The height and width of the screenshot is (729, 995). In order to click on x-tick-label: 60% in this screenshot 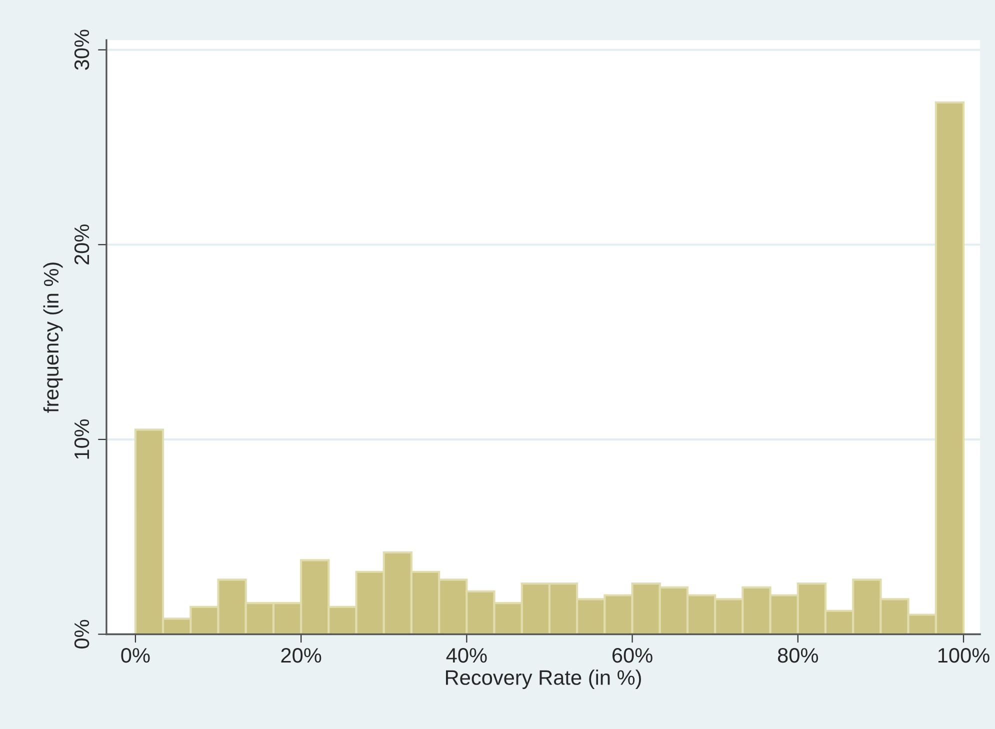, I will do `click(632, 655)`.